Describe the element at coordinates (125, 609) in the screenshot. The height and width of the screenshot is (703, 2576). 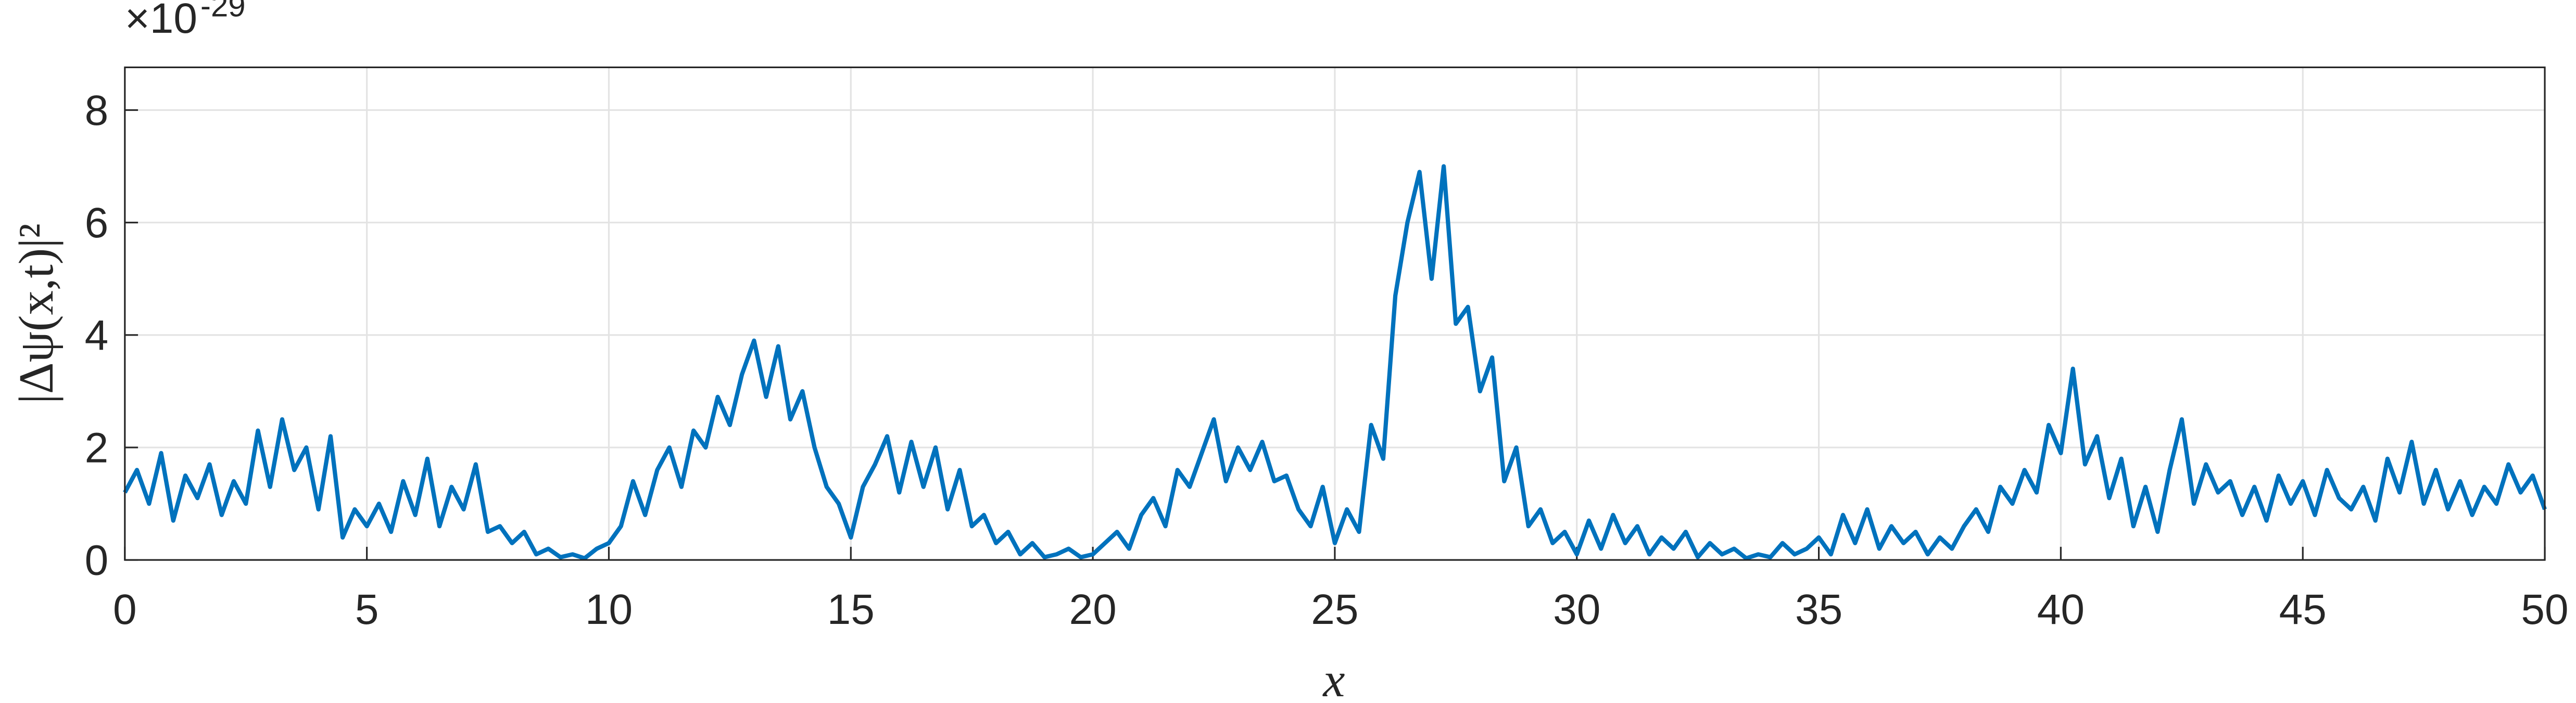
I see `x-tick-label: 0` at that location.